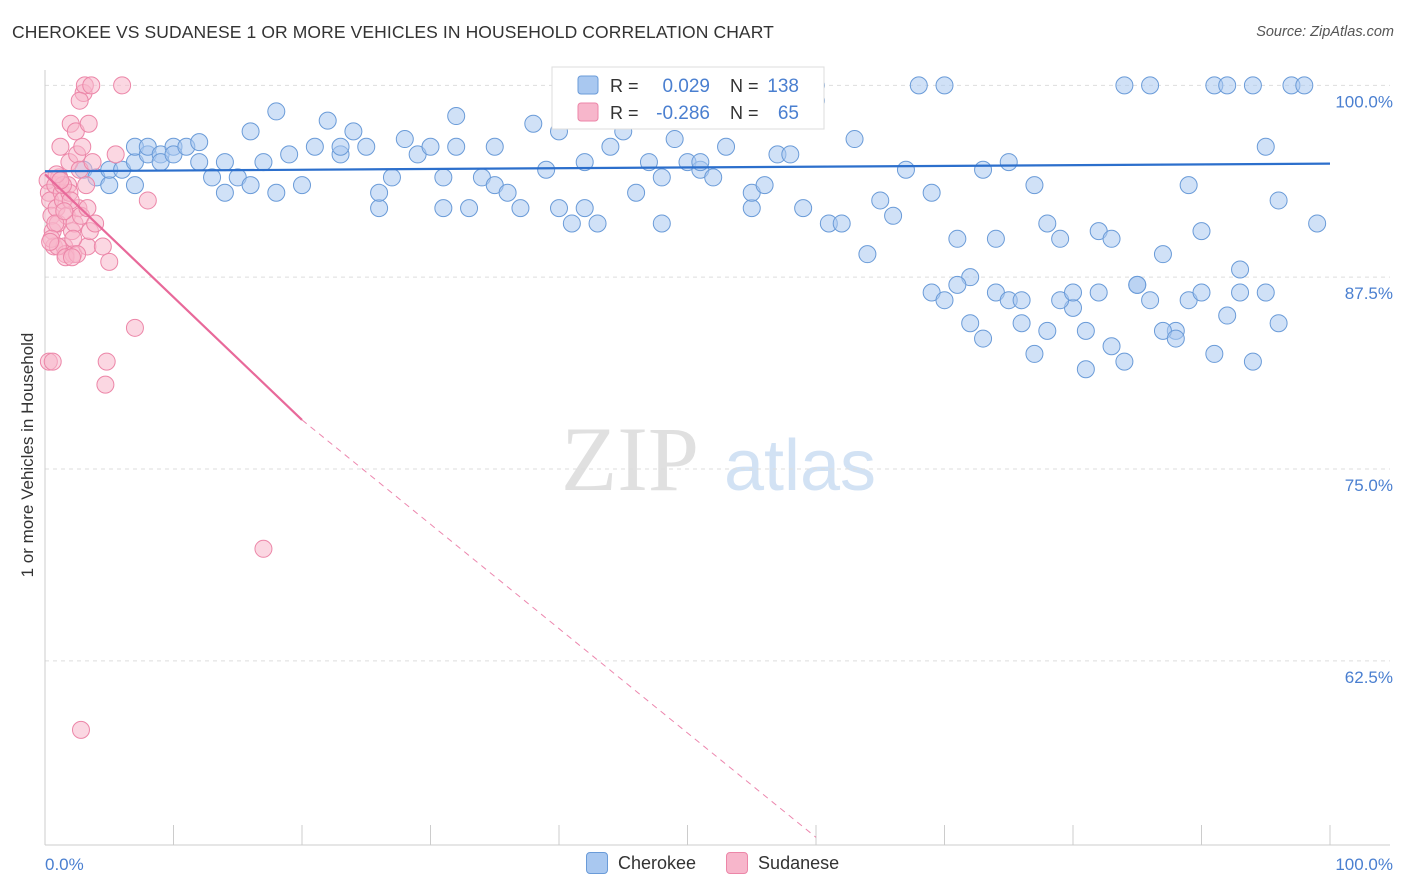  Describe the element at coordinates (1369, 485) in the screenshot. I see `y-tick-label: 75.0%` at that location.